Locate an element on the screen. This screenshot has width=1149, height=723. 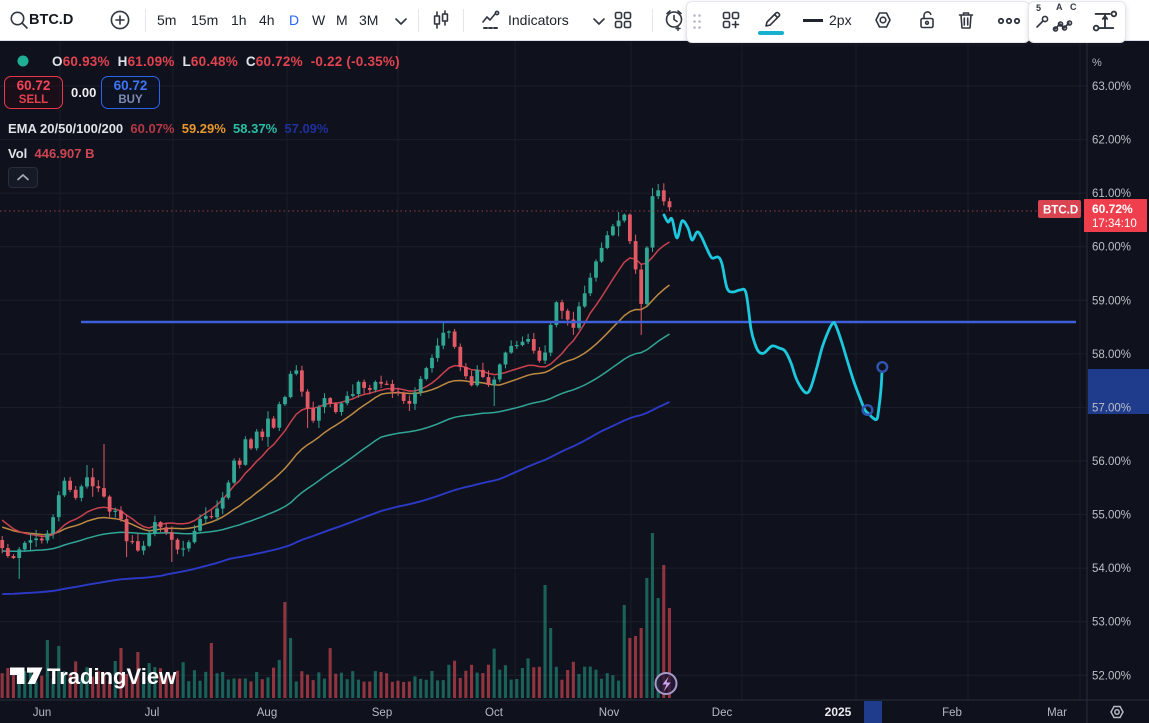
svg-text: 61.00% is located at coordinates (1111, 194).